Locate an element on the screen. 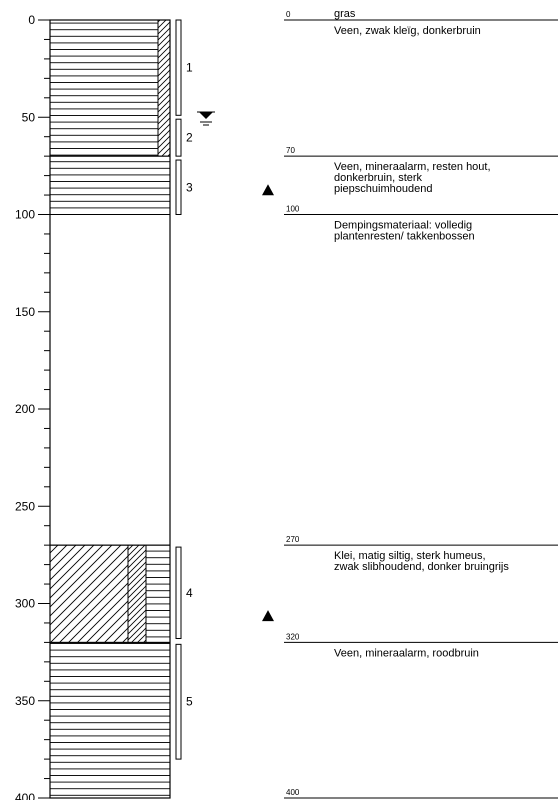  sample-label: 5 is located at coordinates (189, 702).